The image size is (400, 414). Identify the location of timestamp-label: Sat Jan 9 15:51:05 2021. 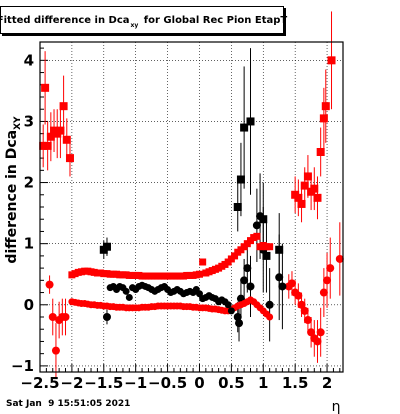
(68, 404).